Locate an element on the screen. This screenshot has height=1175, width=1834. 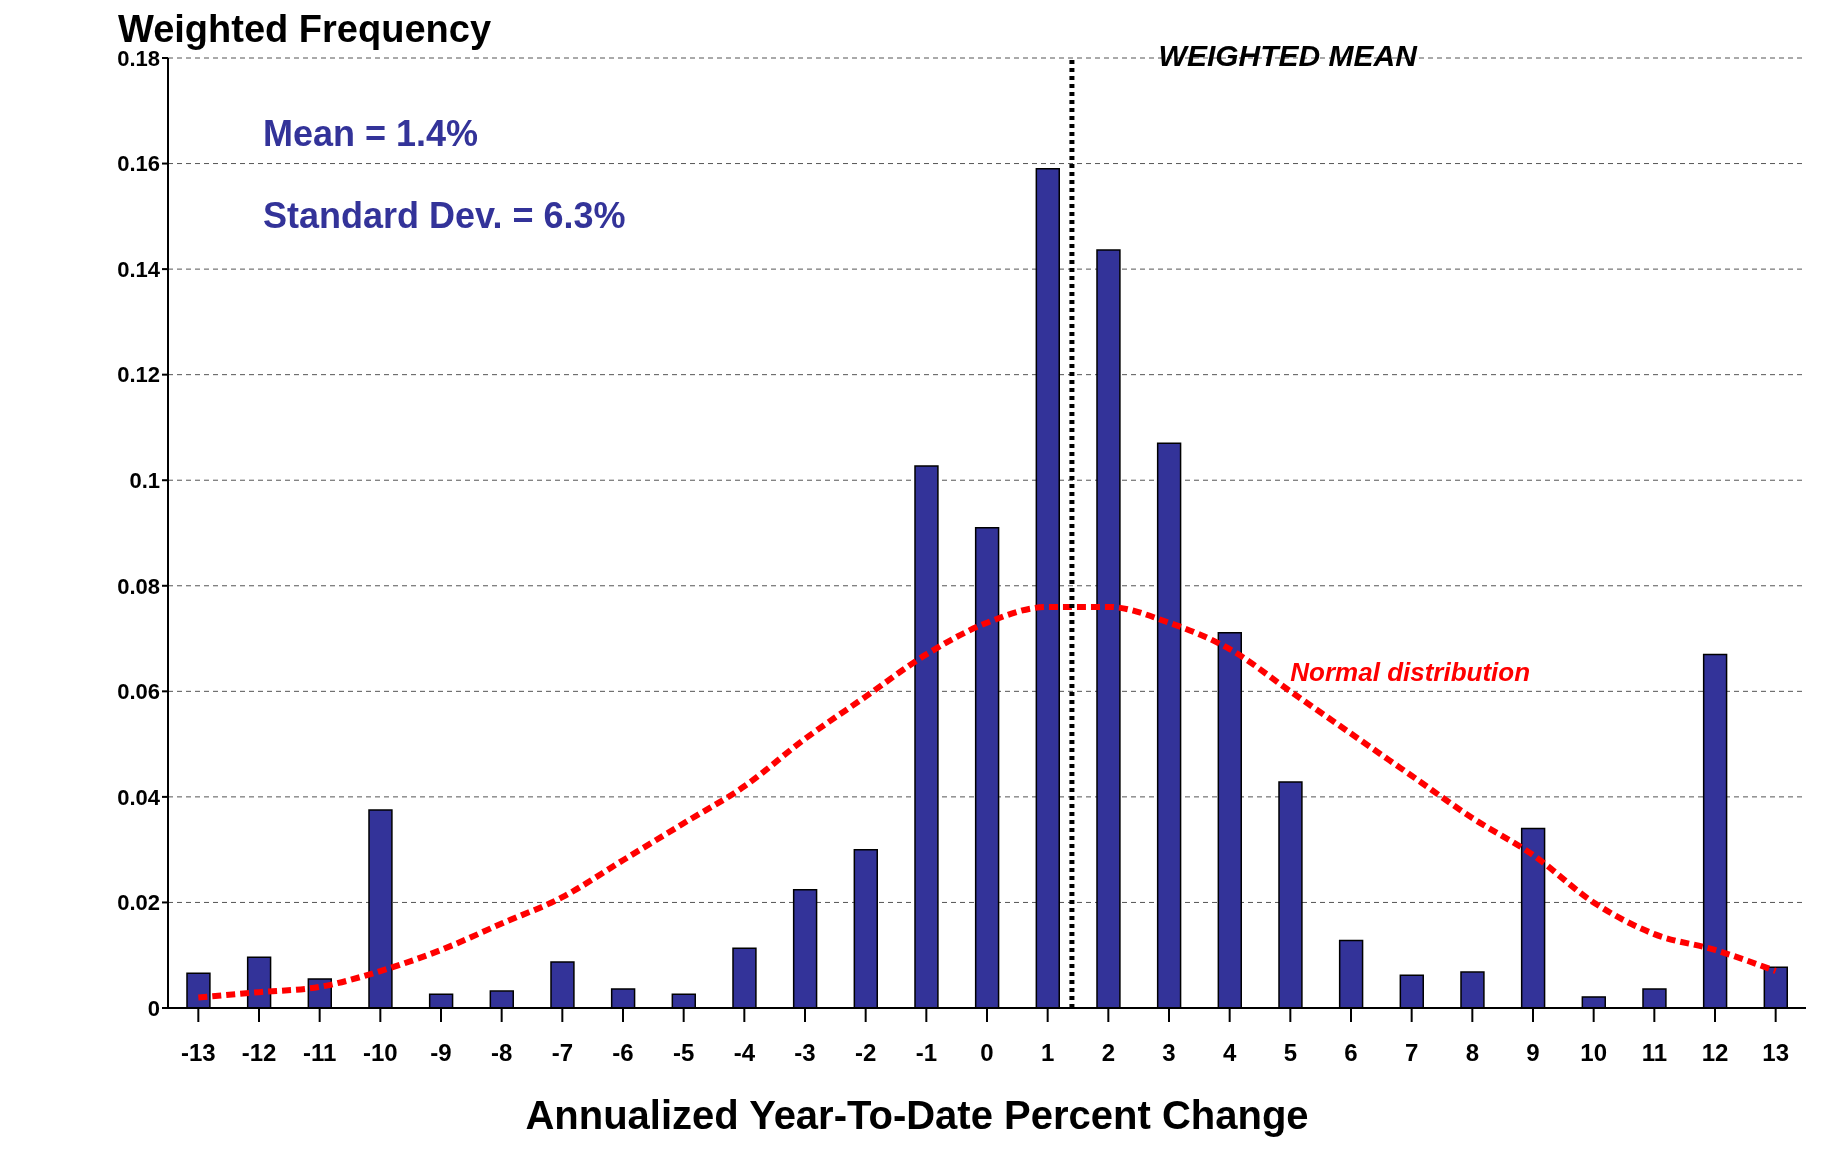
x-tick-label: -13 is located at coordinates (198, 1053).